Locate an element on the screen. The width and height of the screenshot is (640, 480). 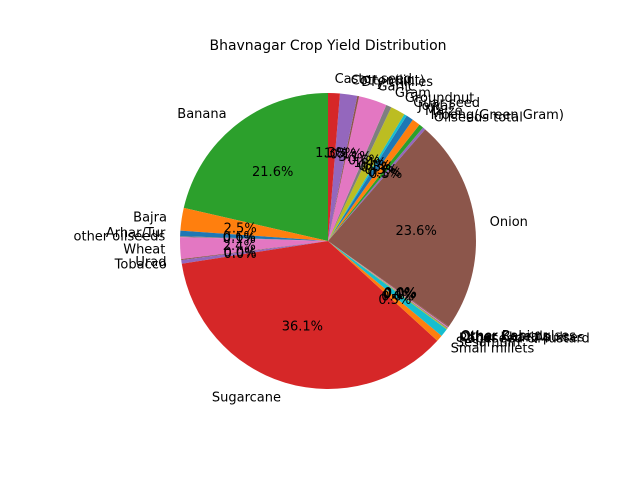
pie-pct-label-small-millets: 0.5% is located at coordinates (394, 300).